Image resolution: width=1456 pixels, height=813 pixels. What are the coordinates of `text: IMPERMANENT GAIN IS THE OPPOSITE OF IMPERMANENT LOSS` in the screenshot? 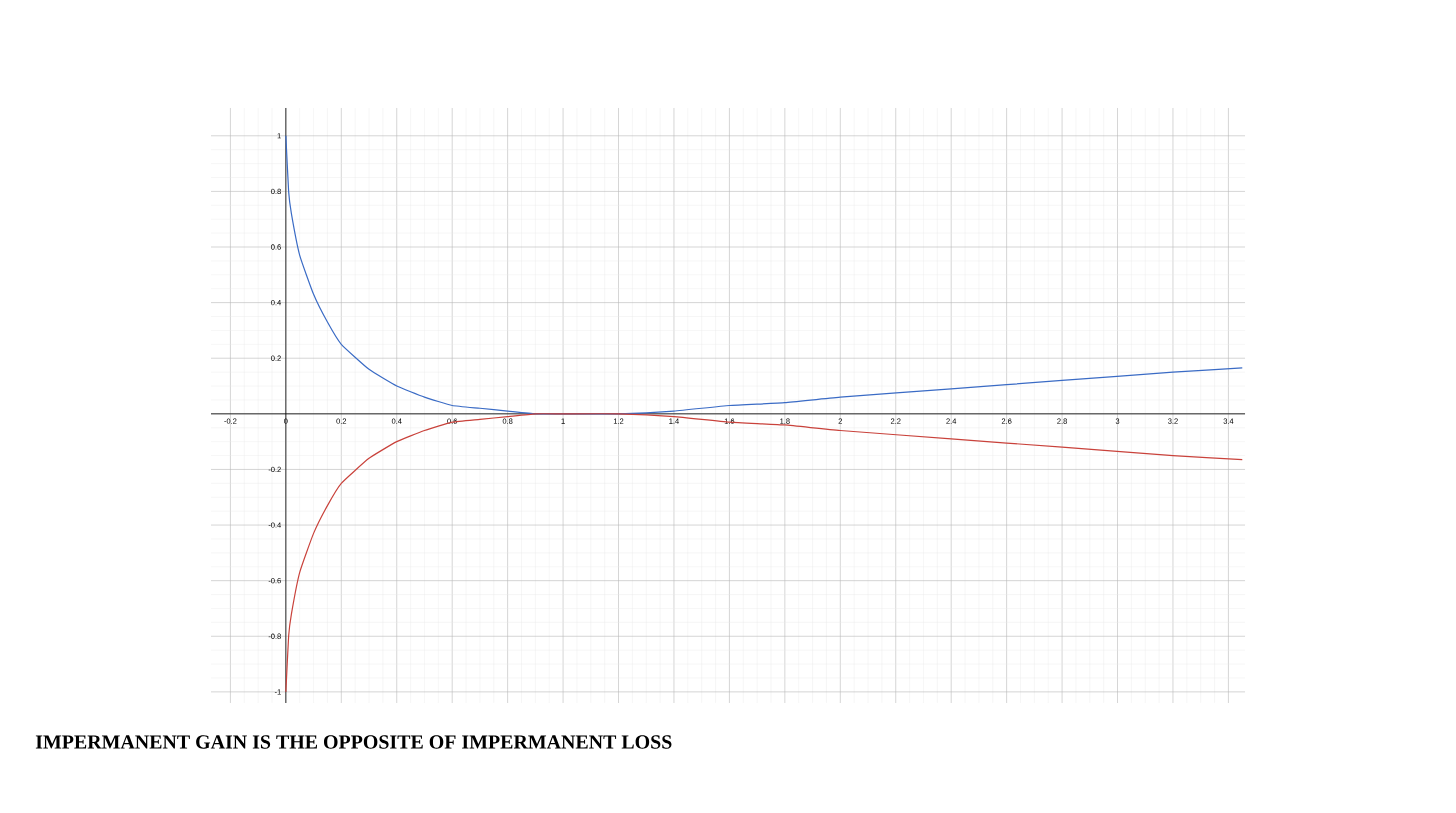 It's located at (353, 742).